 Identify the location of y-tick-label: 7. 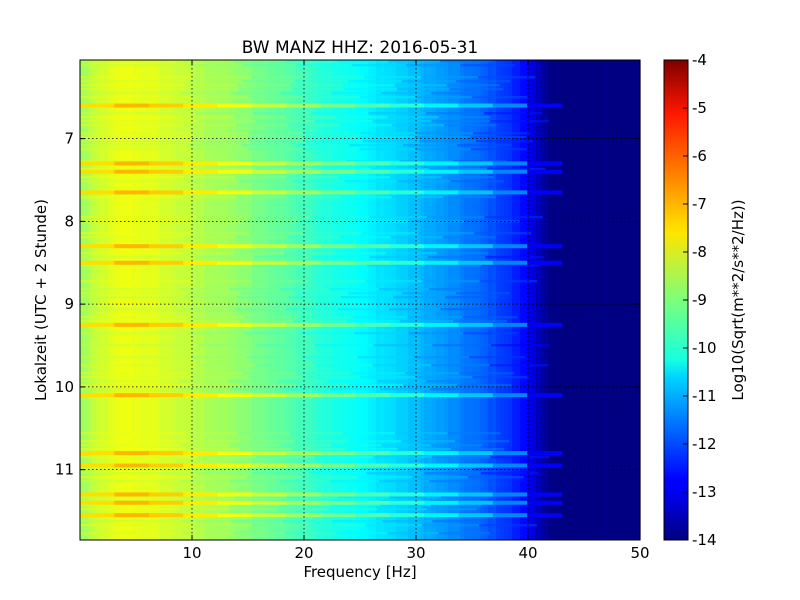
(69, 139).